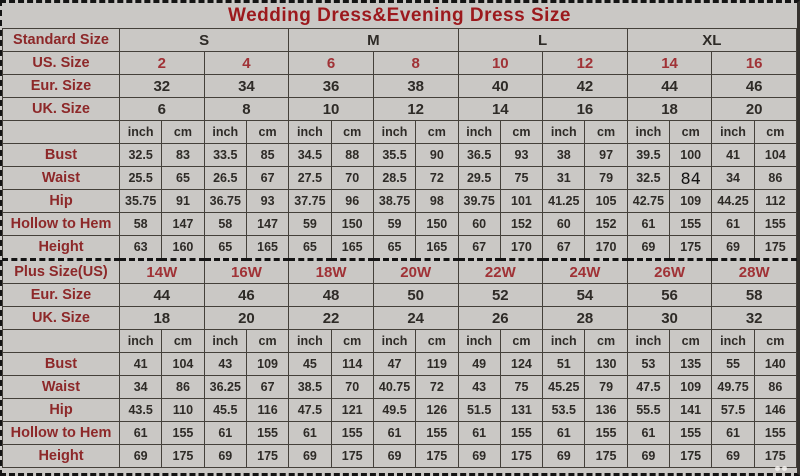 Image resolution: width=800 pixels, height=476 pixels. I want to click on measure-cell: 121, so click(352, 410).